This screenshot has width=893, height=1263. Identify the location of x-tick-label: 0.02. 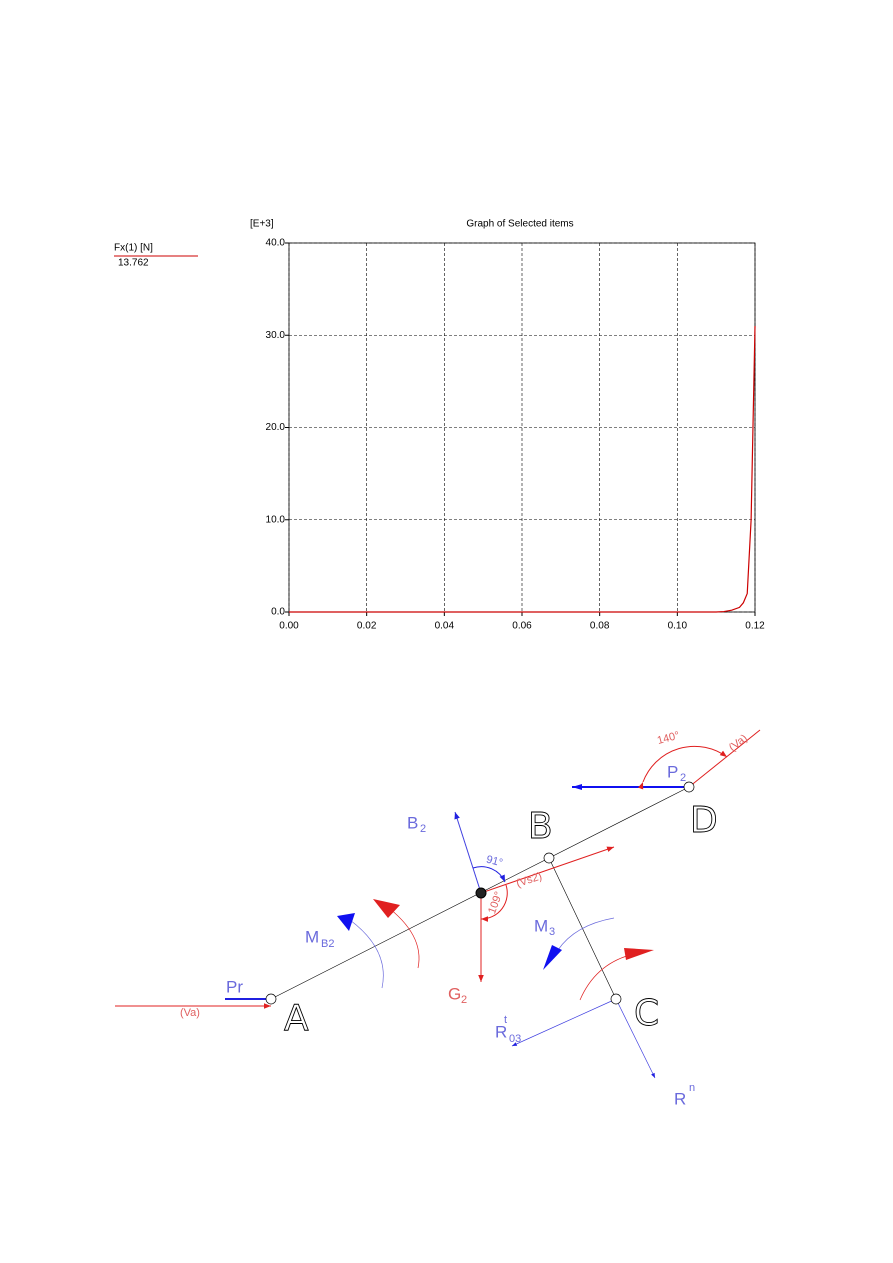
(367, 626).